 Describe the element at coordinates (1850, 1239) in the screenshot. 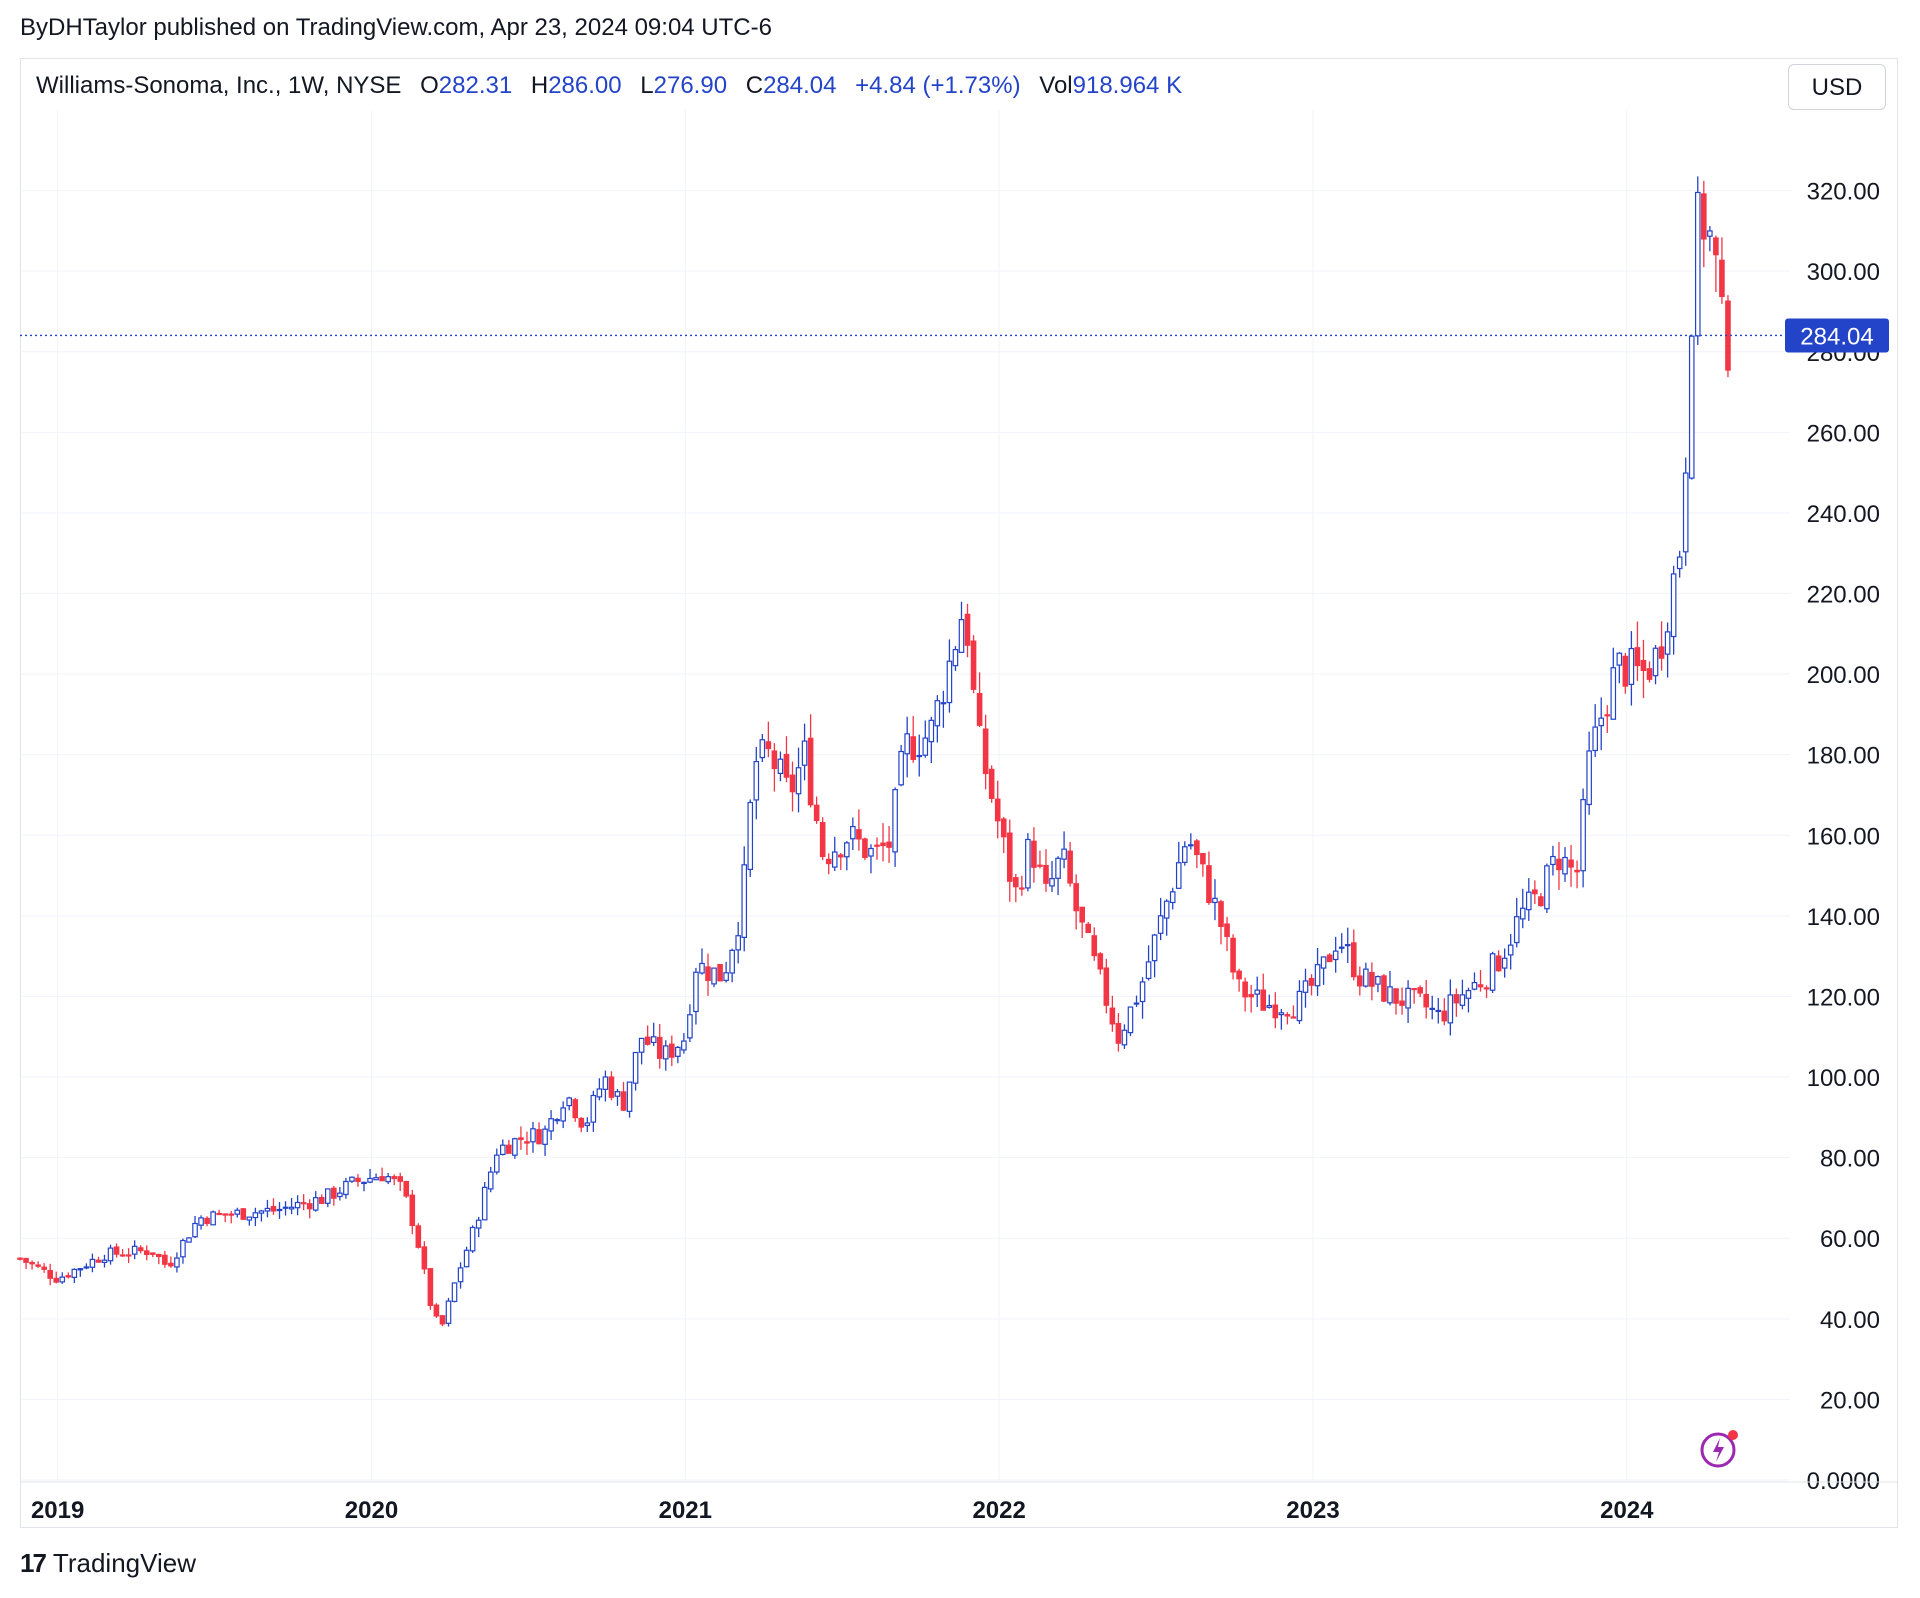

I see `y-tick-label: 60.00` at that location.